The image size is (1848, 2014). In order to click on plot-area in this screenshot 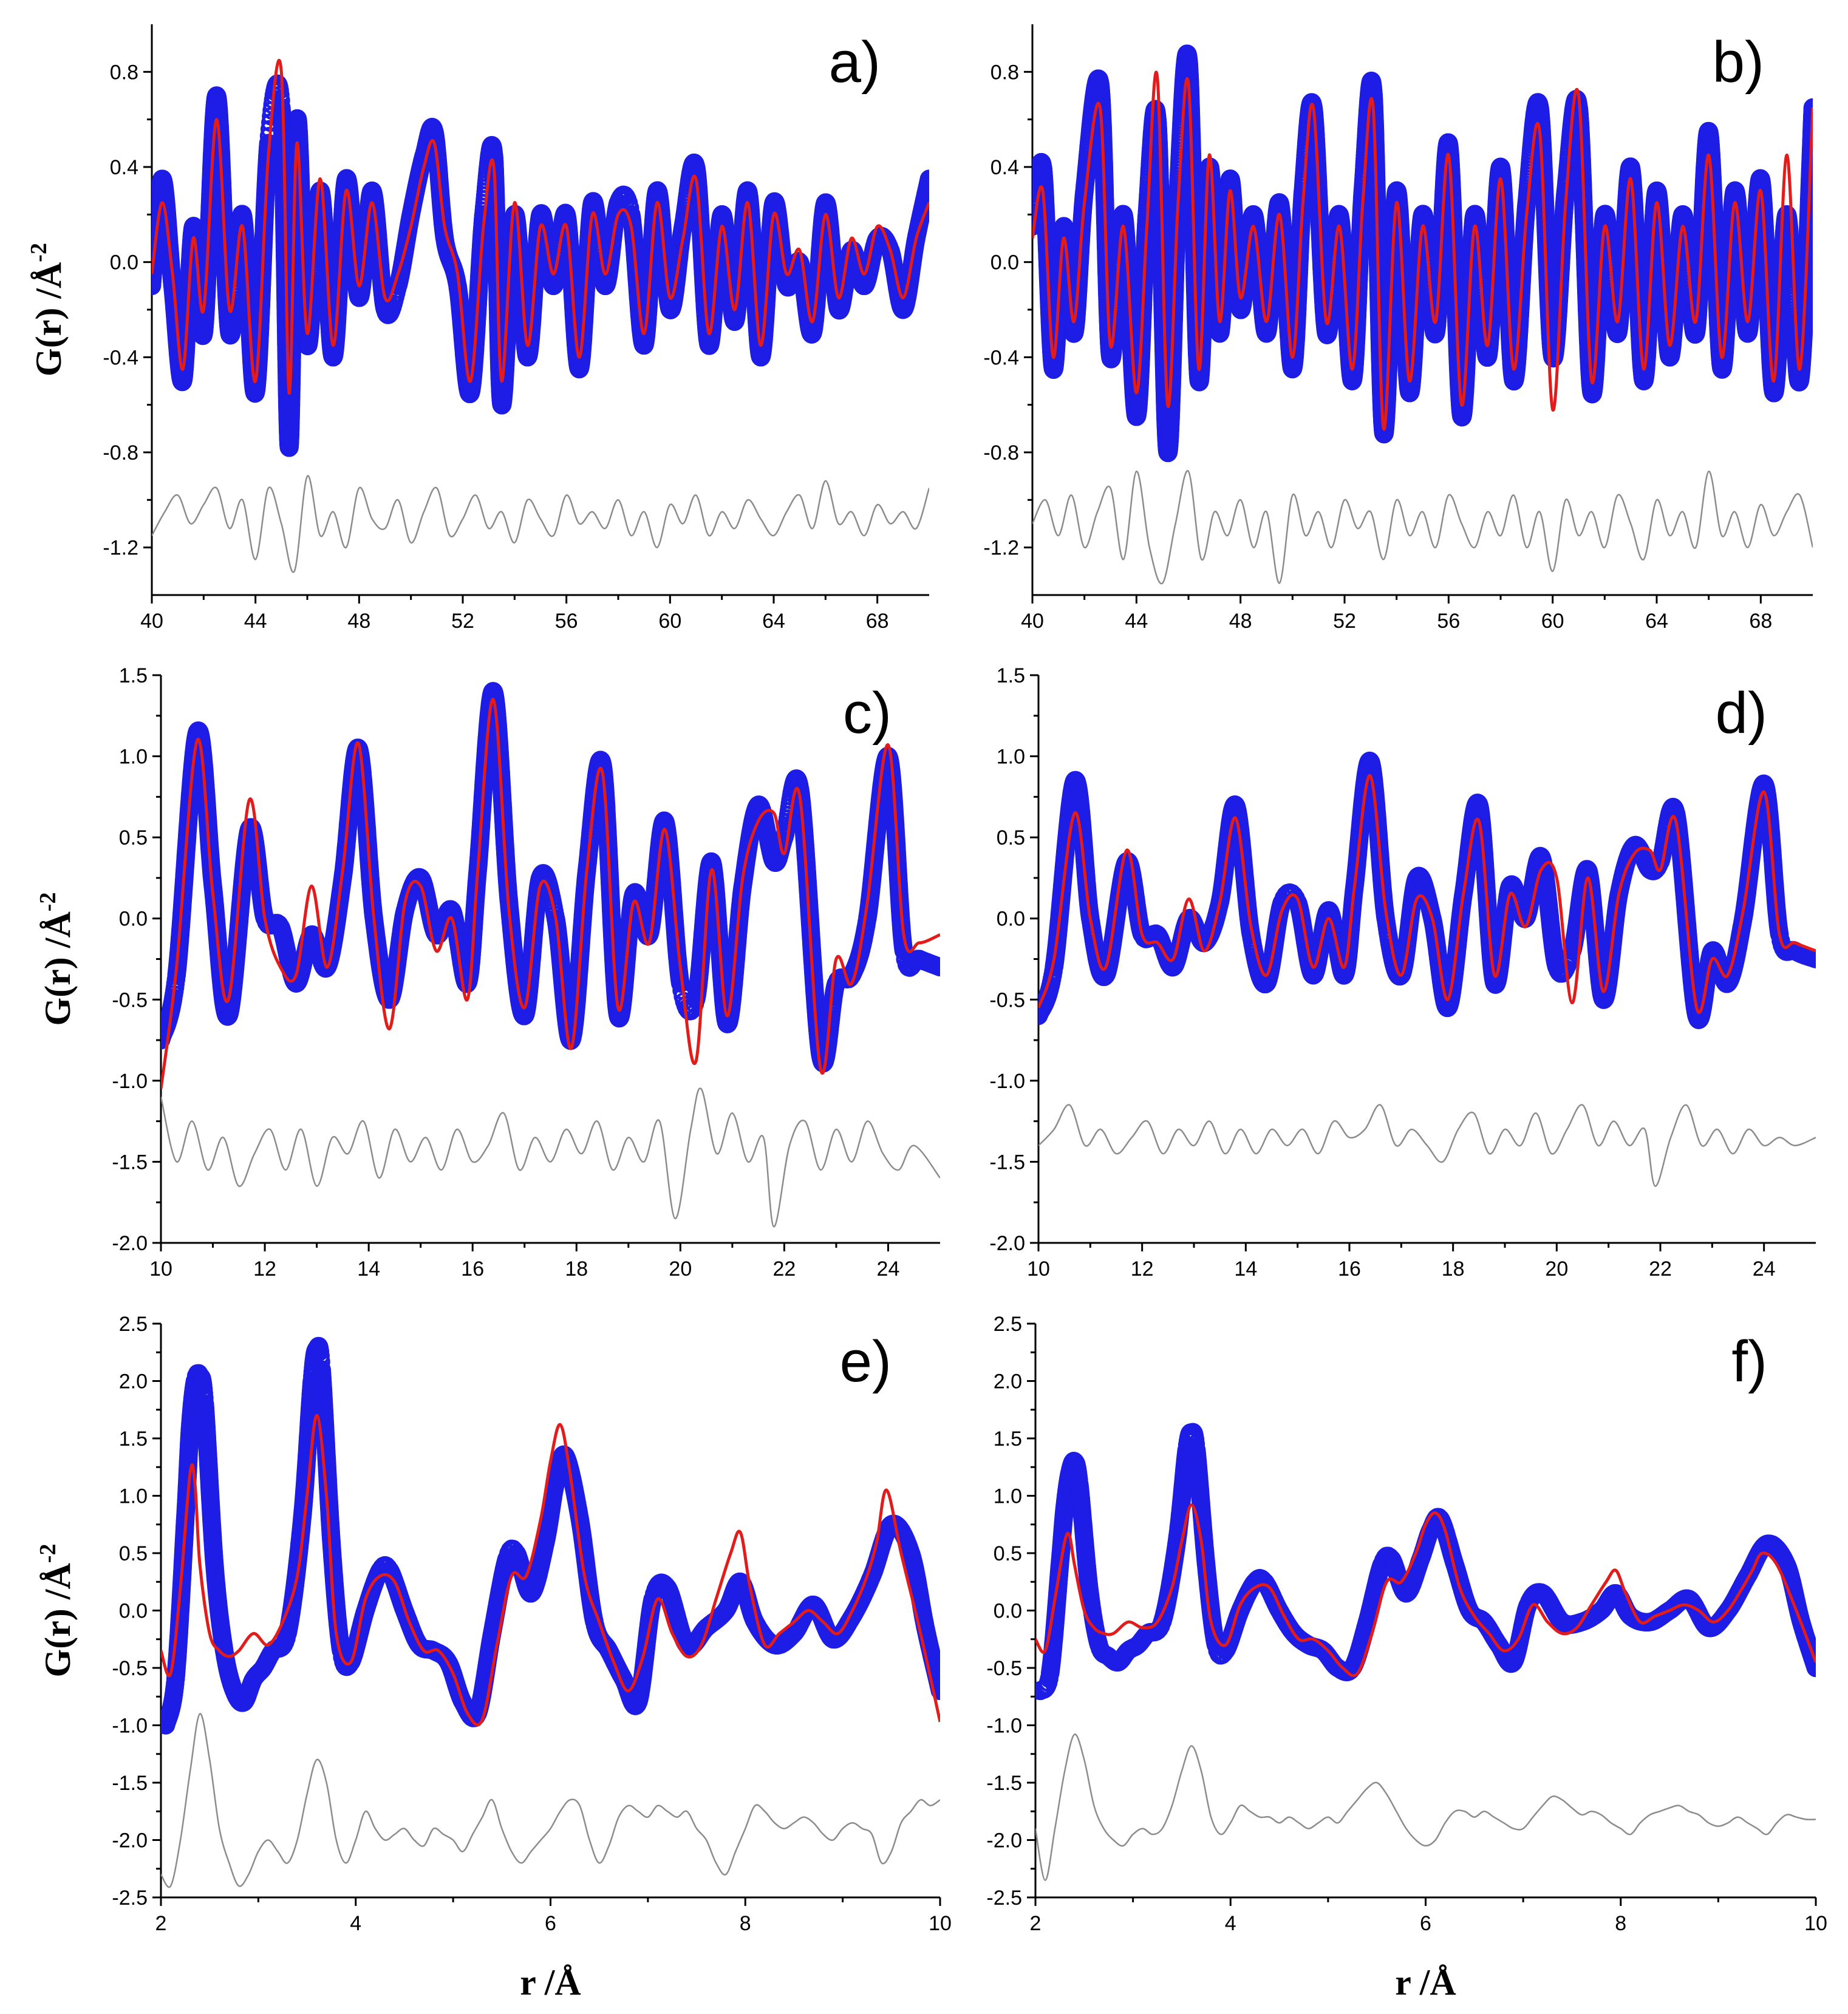, I will do `click(541, 316)`.